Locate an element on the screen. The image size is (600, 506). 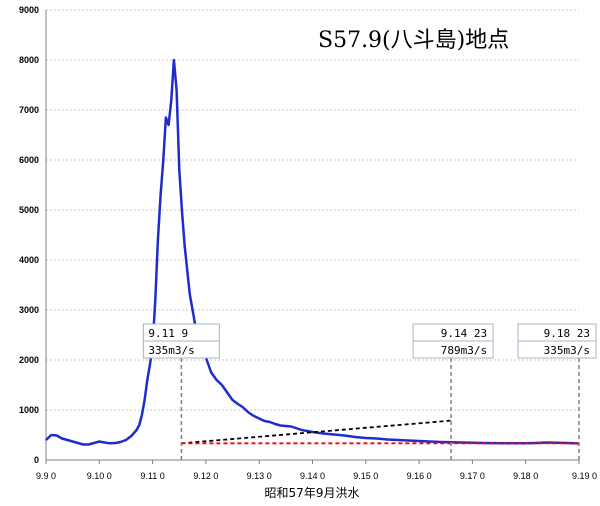
x-tick-label: 9.15 0 is located at coordinates (365, 476).